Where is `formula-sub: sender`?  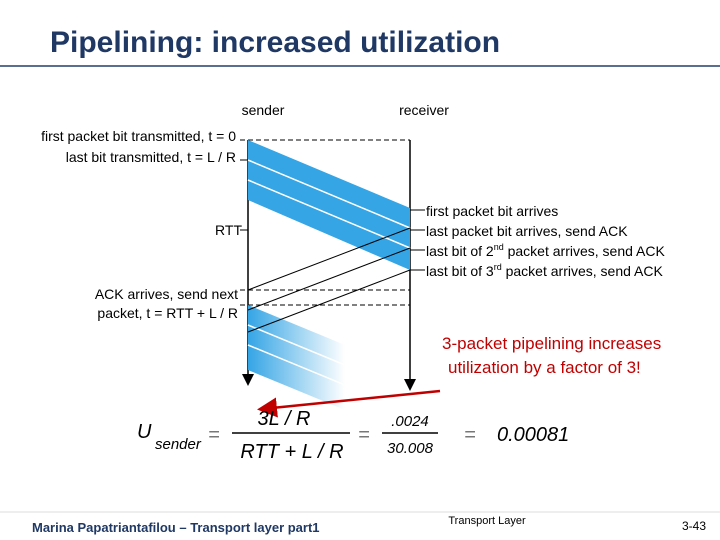 formula-sub: sender is located at coordinates (178, 444).